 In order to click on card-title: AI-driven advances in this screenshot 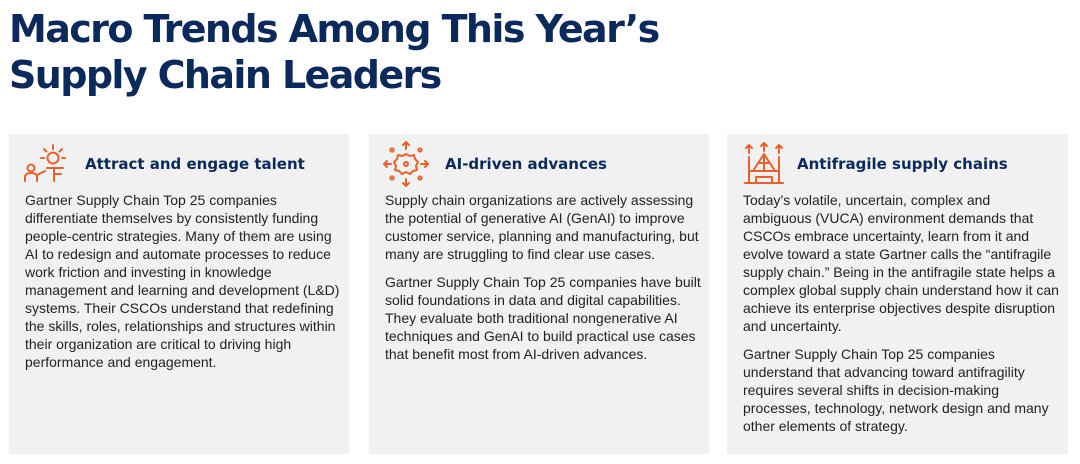, I will do `click(526, 164)`.